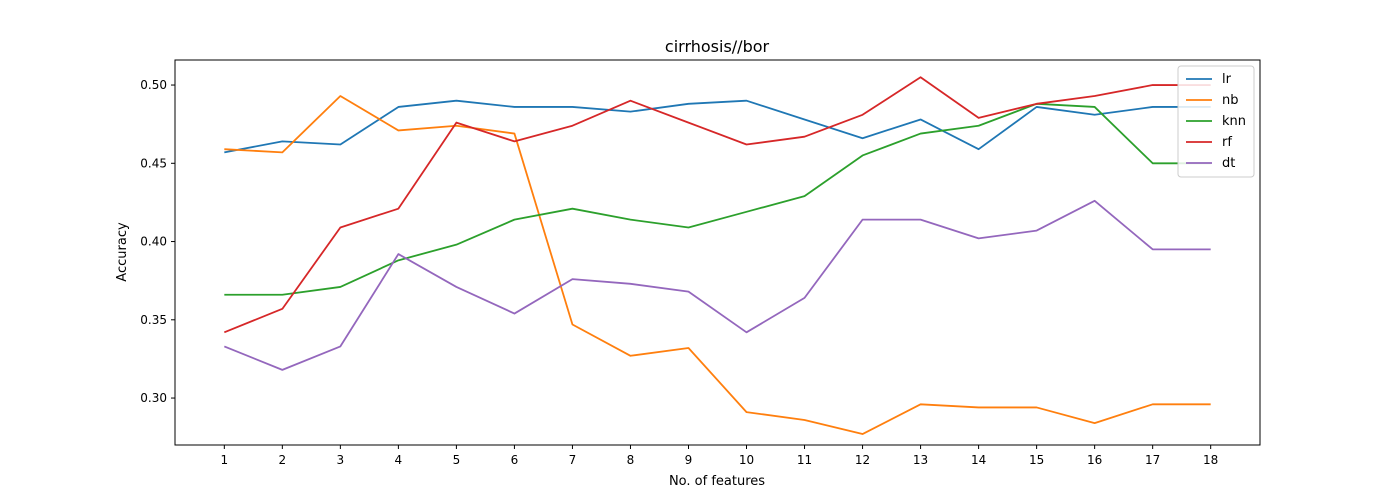  What do you see at coordinates (1234, 121) in the screenshot?
I see `legend-label-knn: knn` at bounding box center [1234, 121].